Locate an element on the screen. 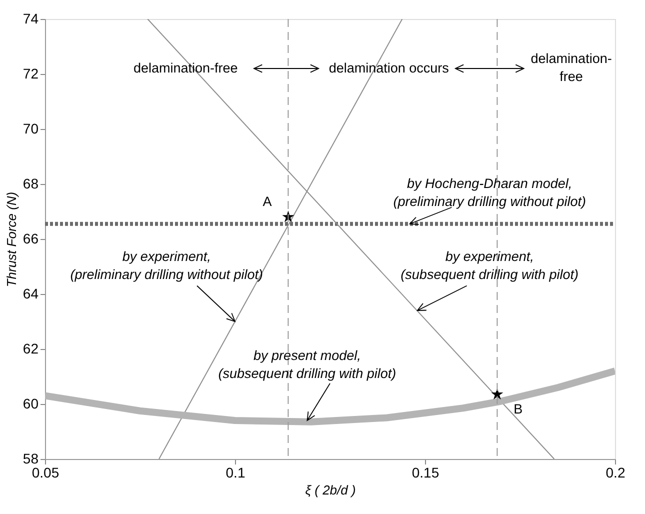 The width and height of the screenshot is (645, 514). annotation: by experiment, (subsequent drilling with pilot) is located at coordinates (489, 265).